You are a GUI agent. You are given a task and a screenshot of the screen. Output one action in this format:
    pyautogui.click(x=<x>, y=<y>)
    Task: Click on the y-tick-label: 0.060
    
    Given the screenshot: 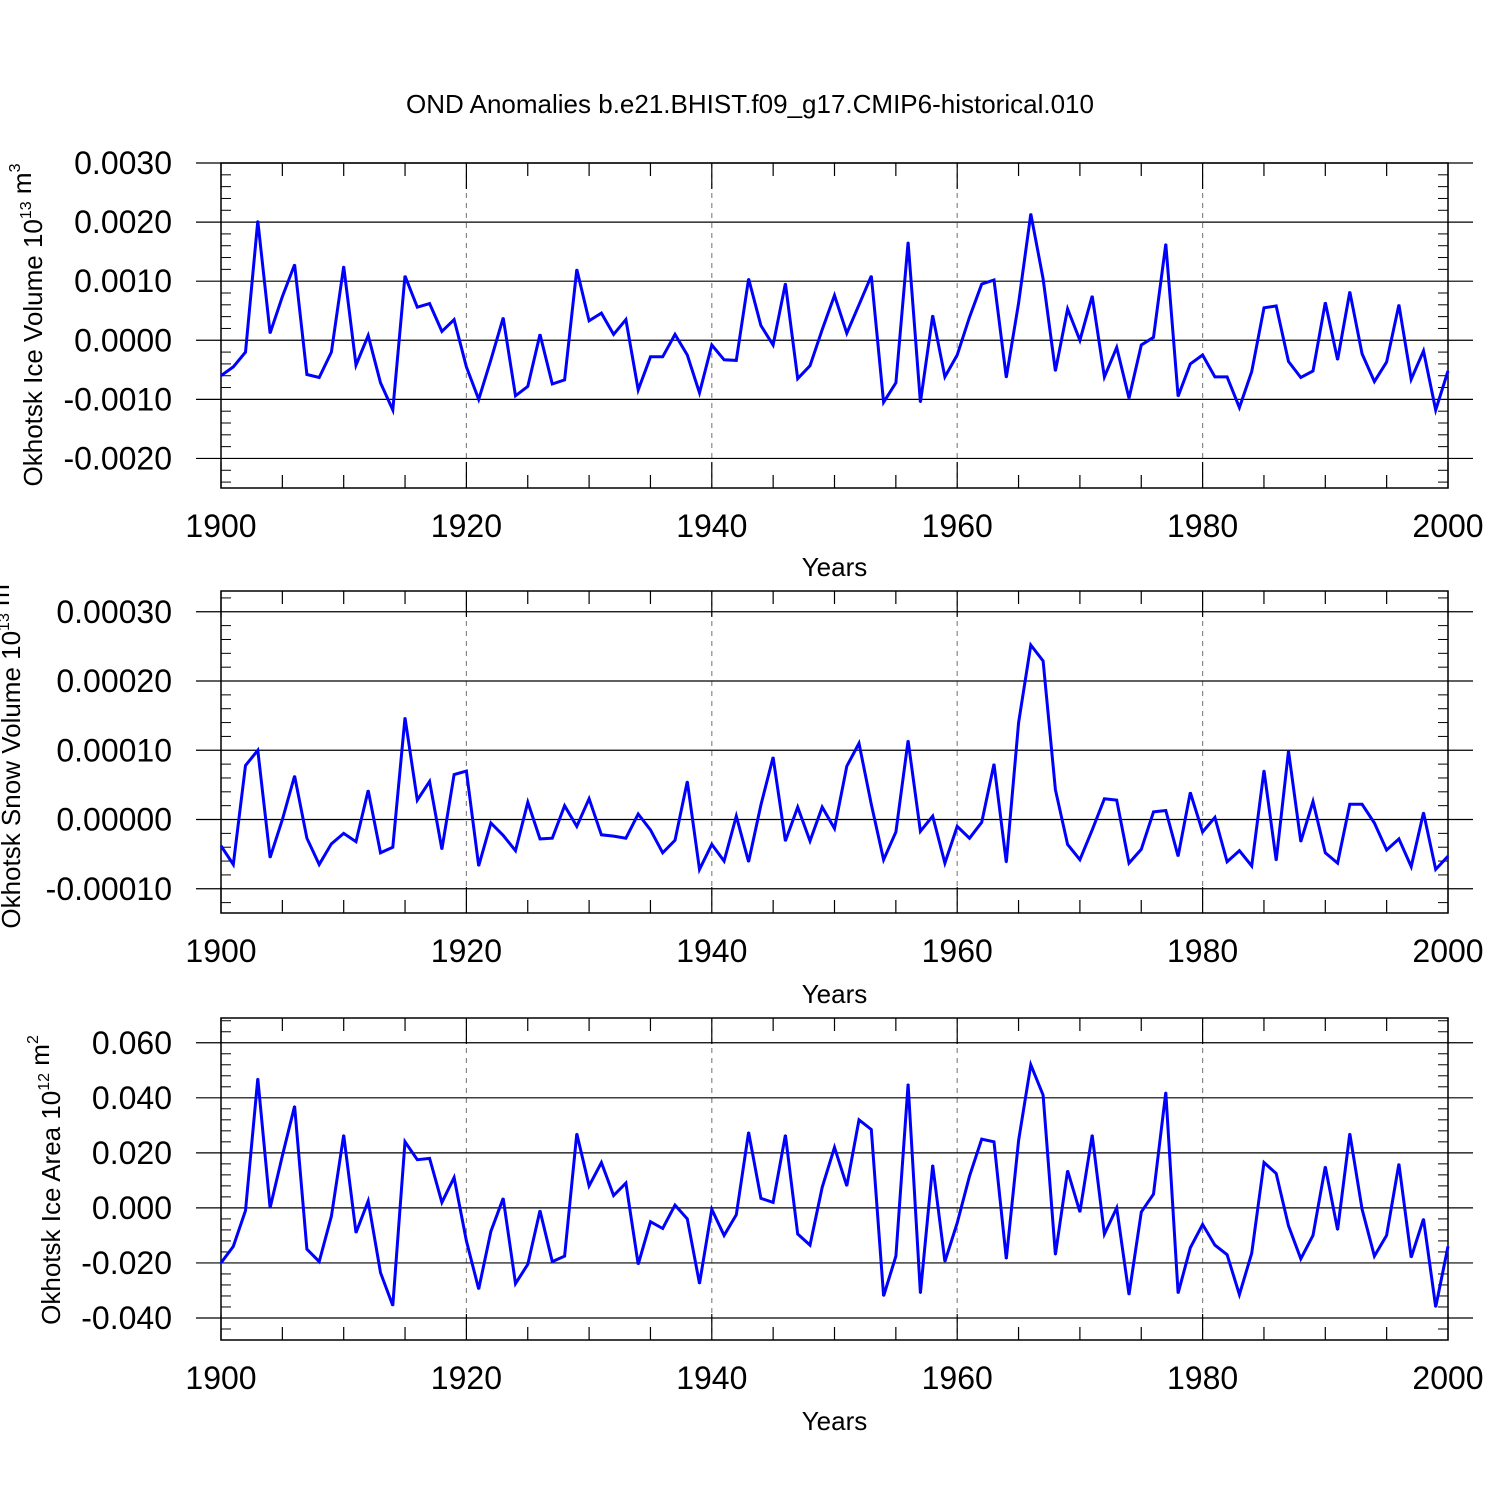 What is the action you would take?
    pyautogui.click(x=132, y=1043)
    